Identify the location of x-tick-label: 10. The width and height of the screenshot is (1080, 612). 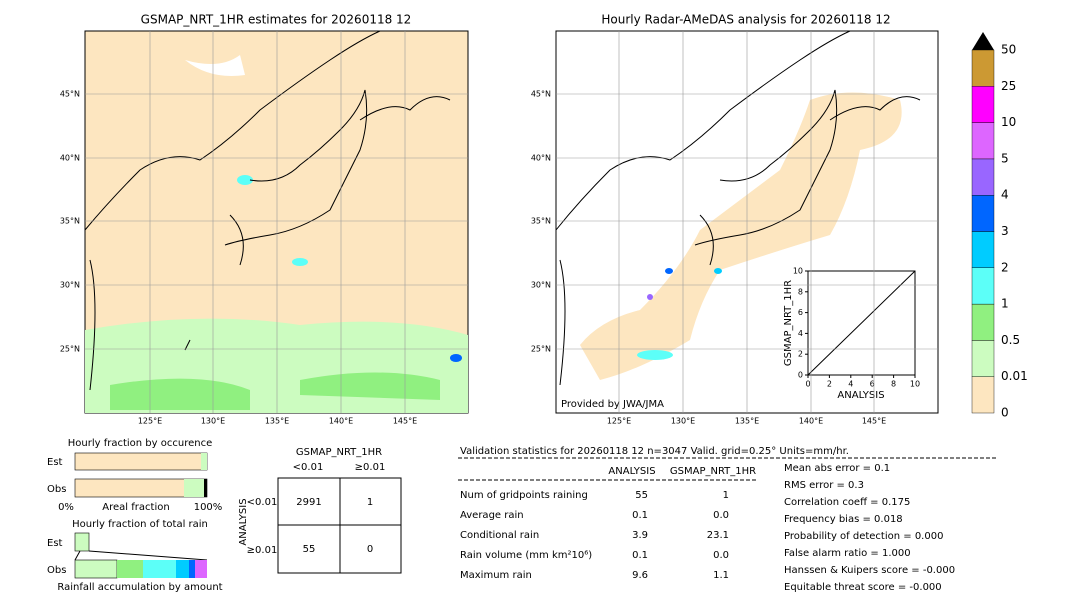
(915, 384).